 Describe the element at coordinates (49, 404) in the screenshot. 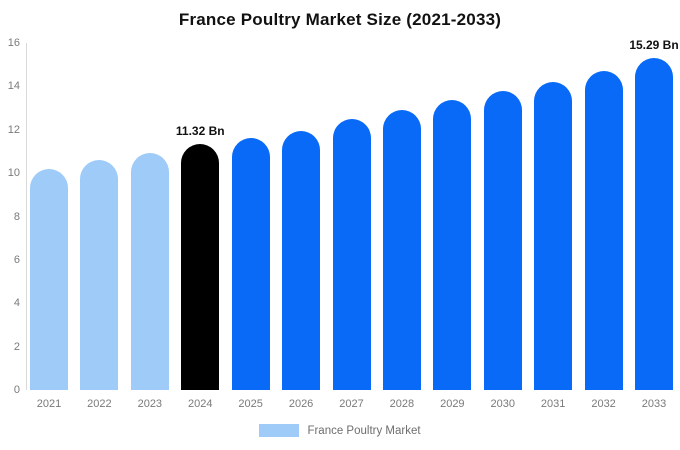

I see `x-tick-label-2021: 2021` at that location.